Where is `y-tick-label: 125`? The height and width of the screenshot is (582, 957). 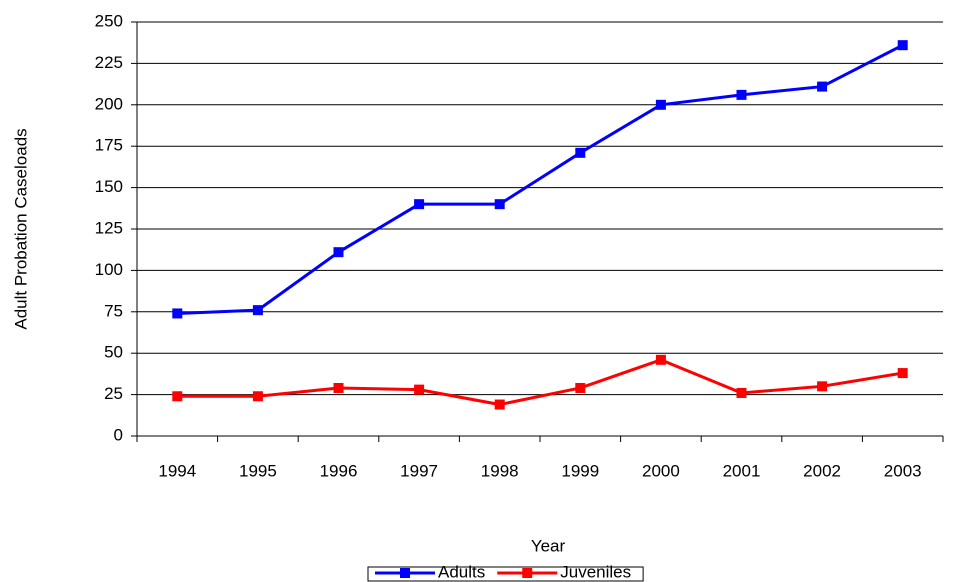
y-tick-label: 125 is located at coordinates (109, 227).